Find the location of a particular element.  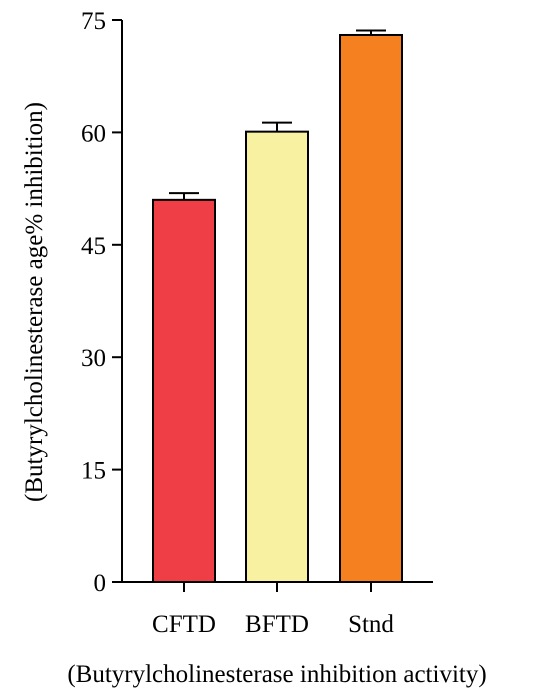

y-tick-label: 75 is located at coordinates (93, 21).